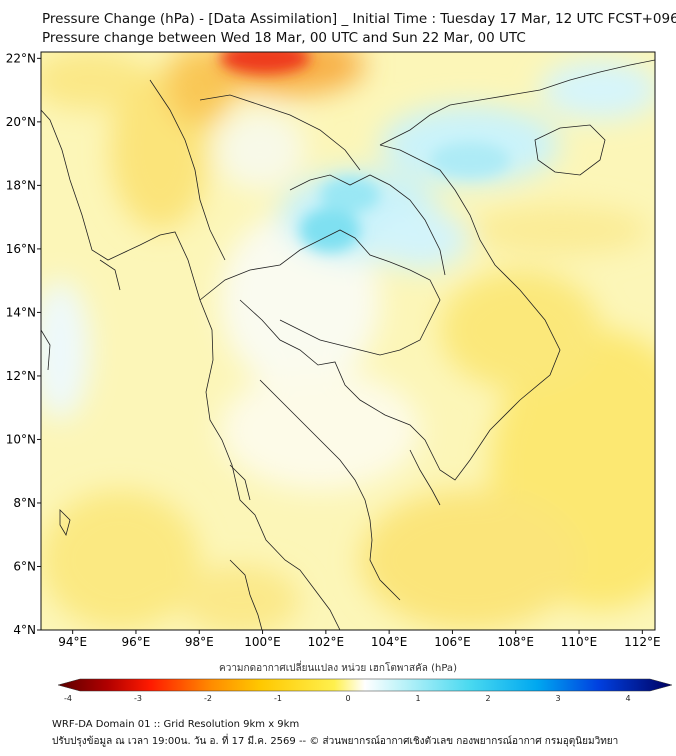 The width and height of the screenshot is (676, 756). Describe the element at coordinates (24, 503) in the screenshot. I see `lat-tick-label: 8°N` at that location.